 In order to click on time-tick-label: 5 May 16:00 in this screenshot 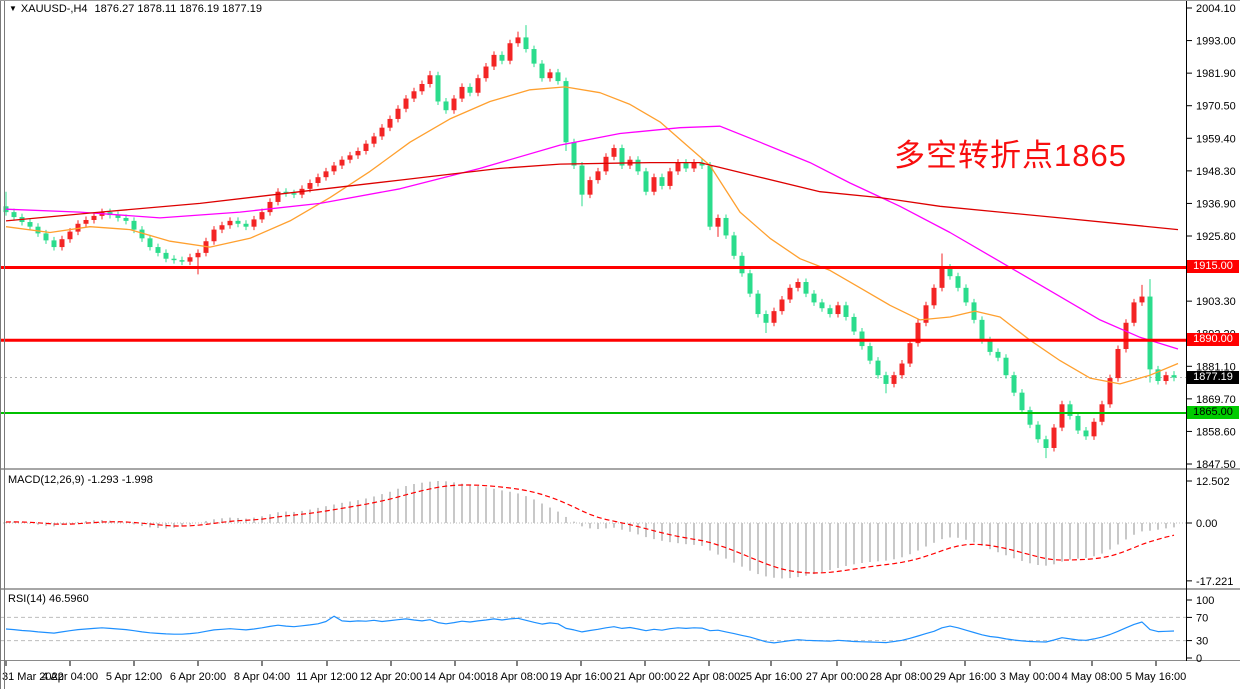, I will do `click(1156, 677)`.